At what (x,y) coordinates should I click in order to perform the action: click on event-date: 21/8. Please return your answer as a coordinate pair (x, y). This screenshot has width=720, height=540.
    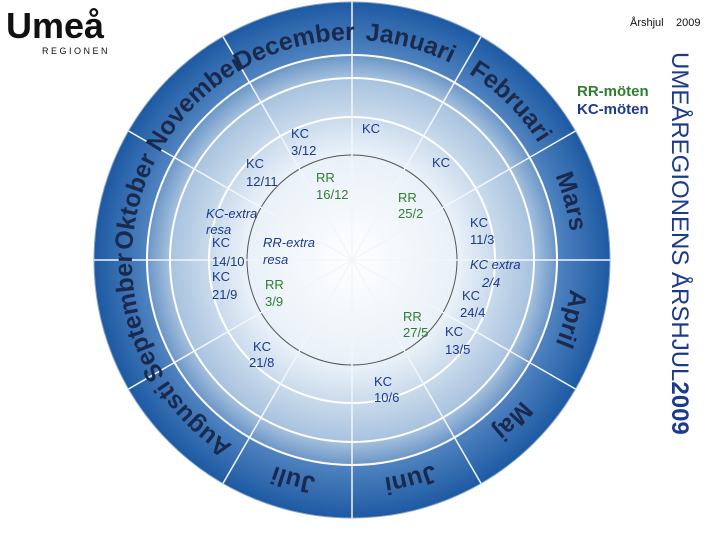
    Looking at the image, I should click on (261, 362).